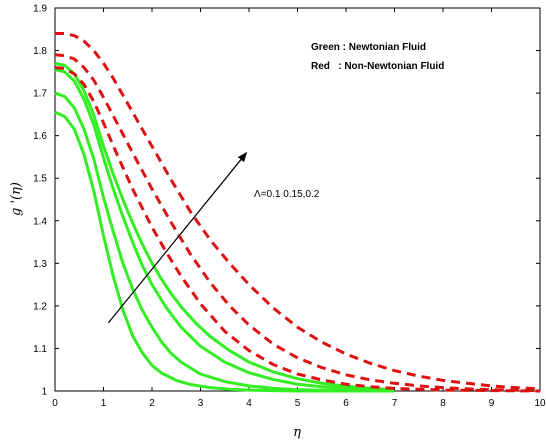  I want to click on x-tick-label: 8, so click(443, 403).